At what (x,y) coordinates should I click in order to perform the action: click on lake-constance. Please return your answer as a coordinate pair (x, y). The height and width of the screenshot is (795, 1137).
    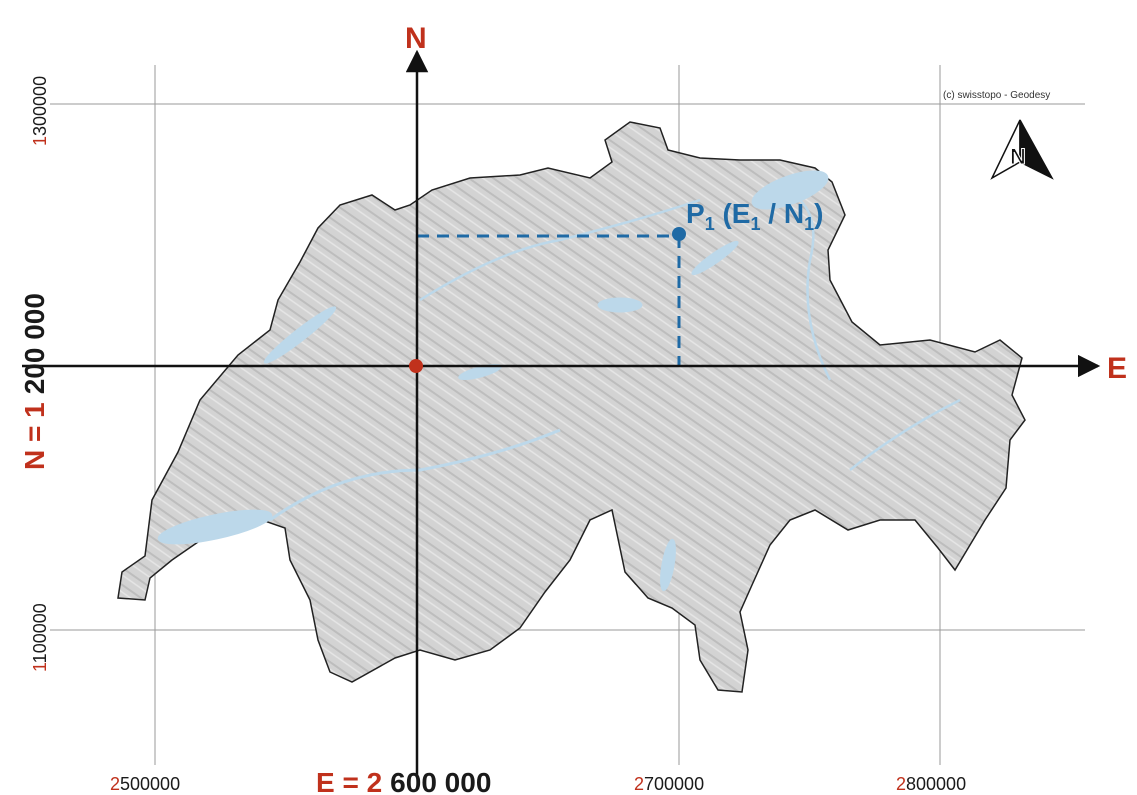
    Looking at the image, I should click on (790, 190).